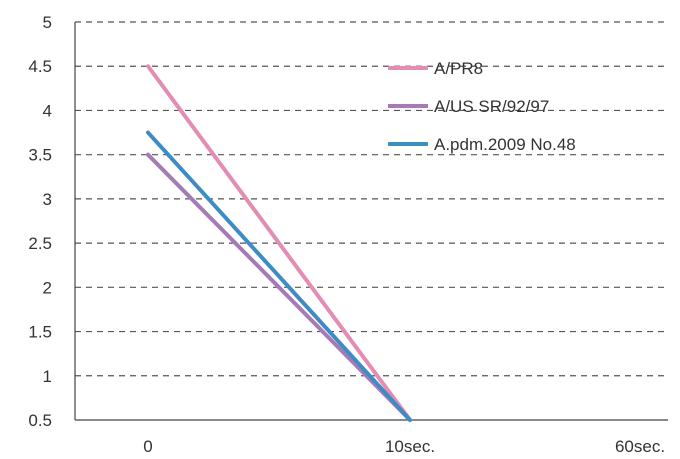  Describe the element at coordinates (640, 446) in the screenshot. I see `x-tick-label: 60sec.` at that location.